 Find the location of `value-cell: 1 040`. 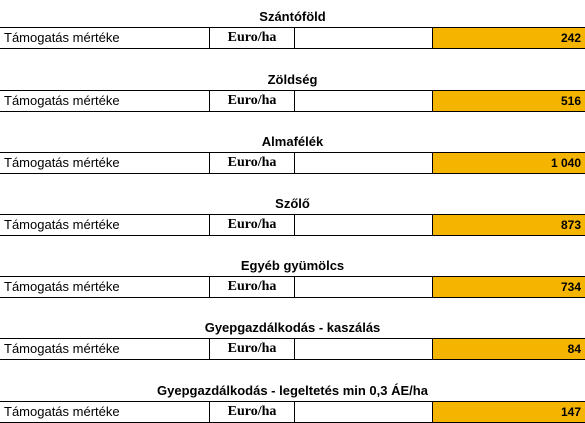

value-cell: 1 040 is located at coordinates (509, 163).